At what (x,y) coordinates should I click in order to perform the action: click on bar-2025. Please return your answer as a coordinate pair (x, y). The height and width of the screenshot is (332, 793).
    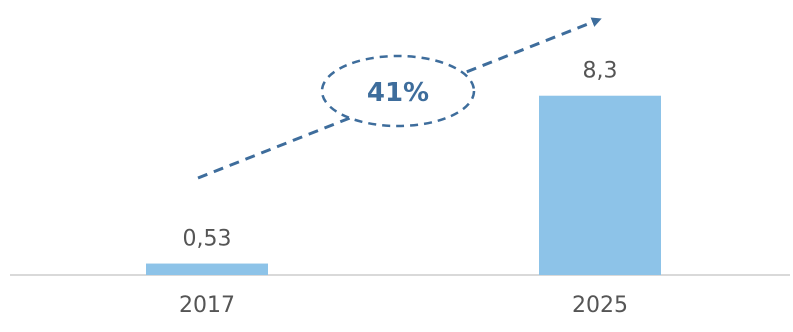
    Looking at the image, I should click on (600, 185).